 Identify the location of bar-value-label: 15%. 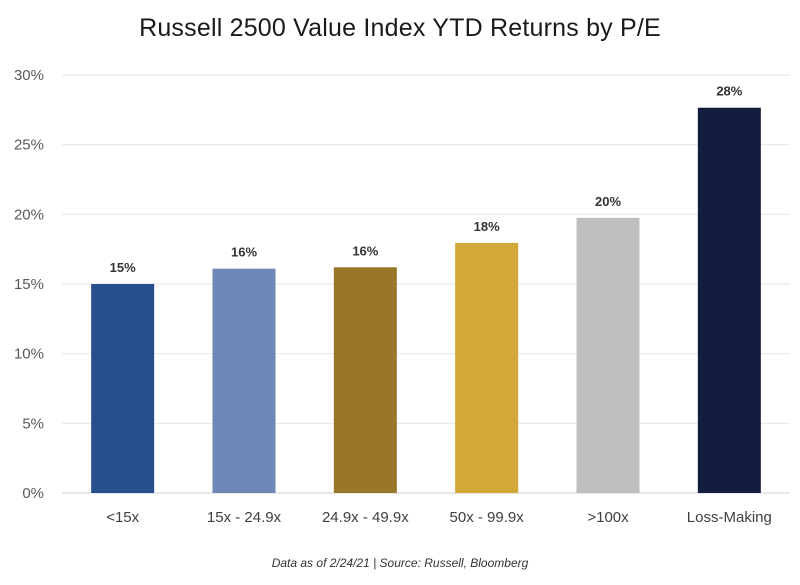
(123, 267).